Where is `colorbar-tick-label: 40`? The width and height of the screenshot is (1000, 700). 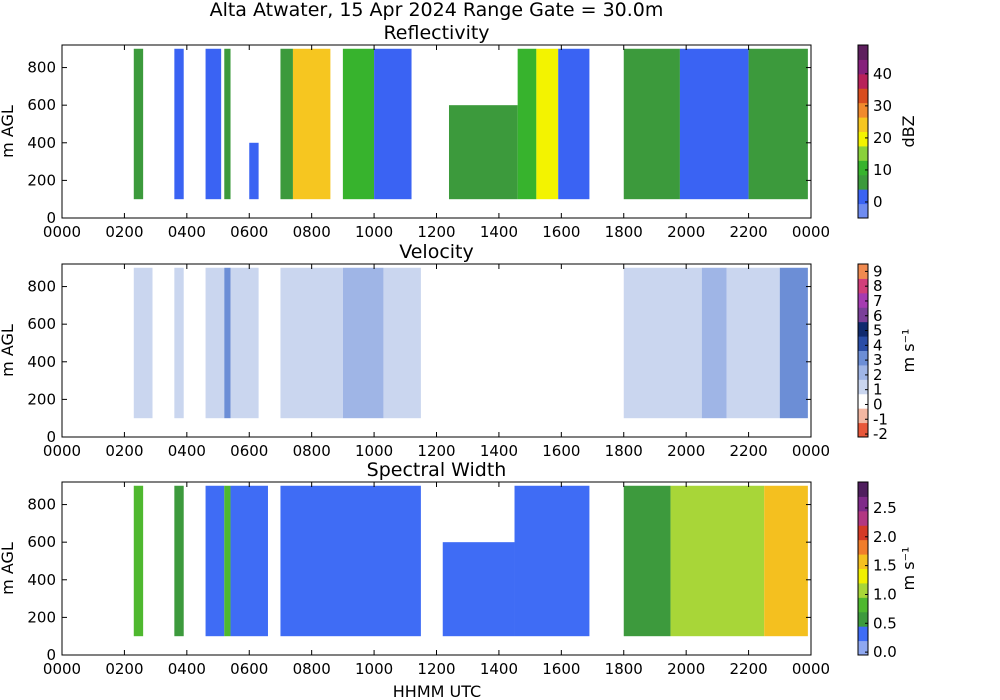
colorbar-tick-label: 40 is located at coordinates (882, 74).